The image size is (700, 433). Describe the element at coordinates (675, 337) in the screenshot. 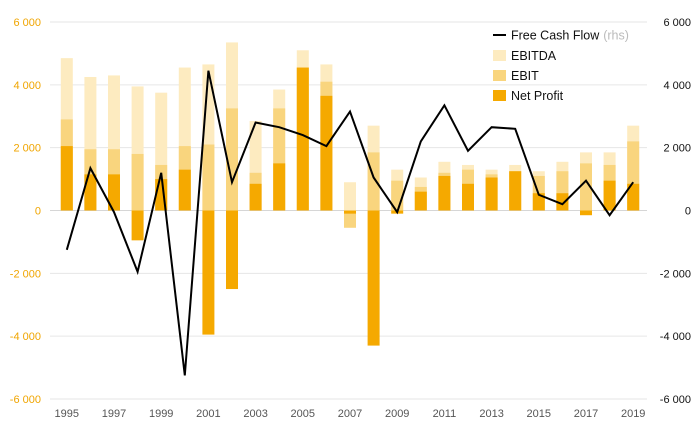

I see `y-tick-right: -4 000` at that location.